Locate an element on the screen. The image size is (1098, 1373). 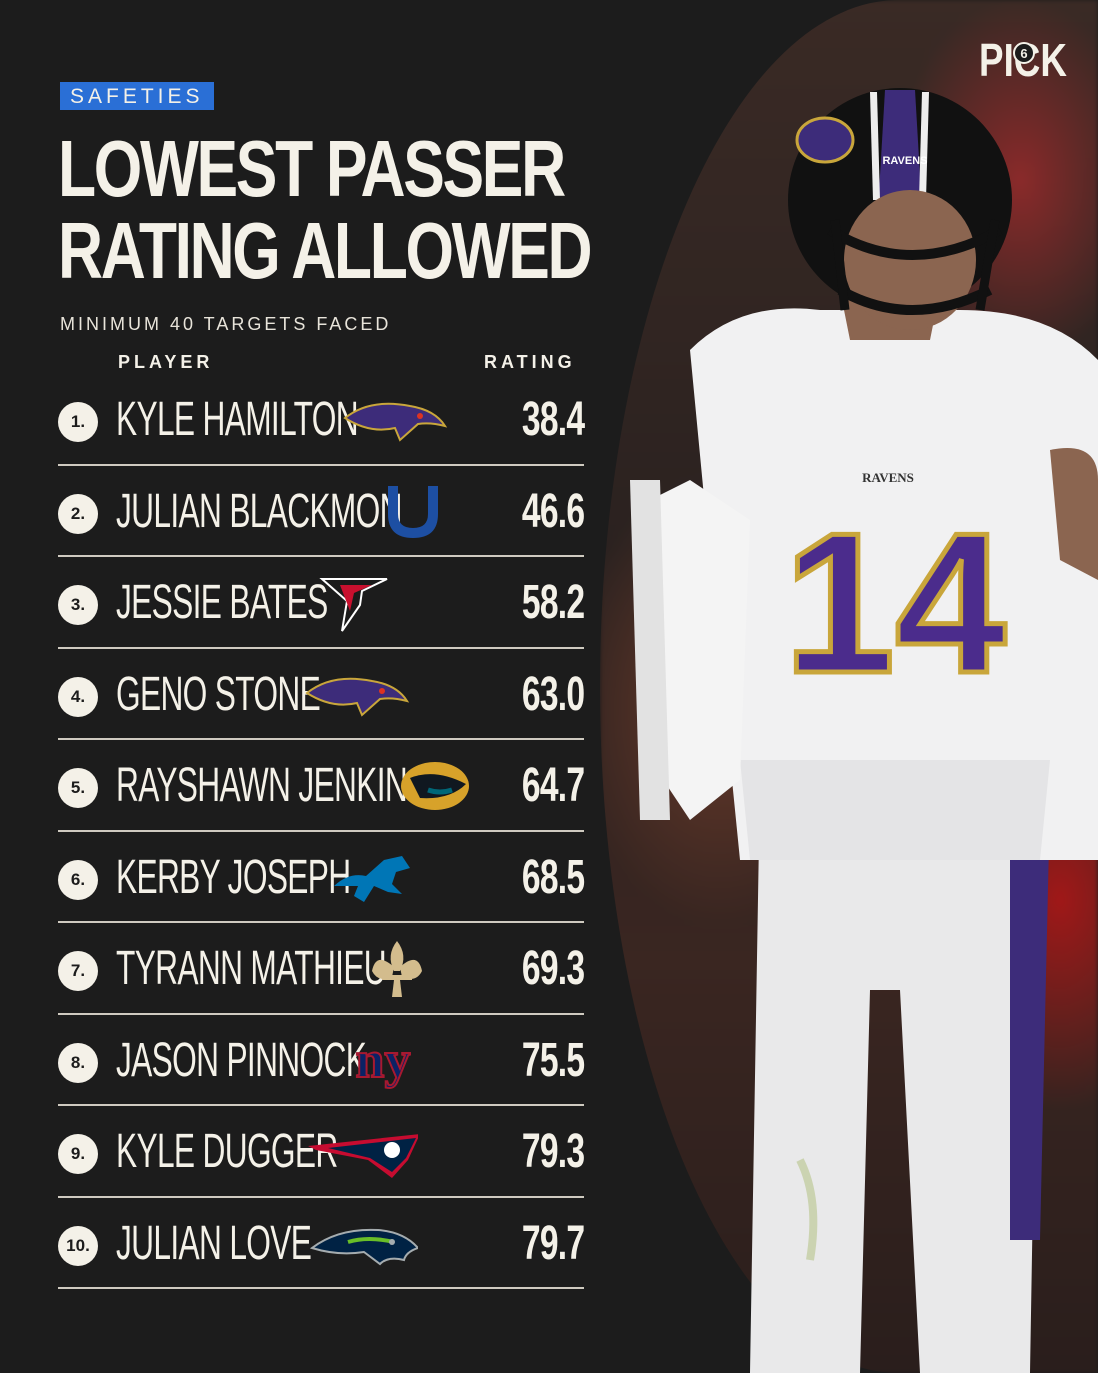
rating-value: 58.2 is located at coordinates (552, 602).